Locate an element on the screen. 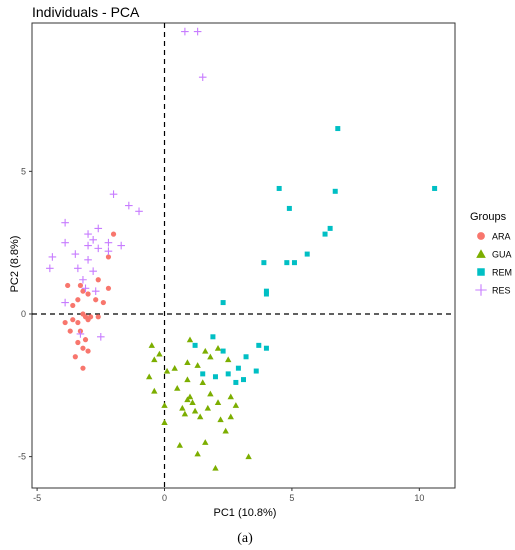  x-axis-ticks: -5 0 5 10 is located at coordinates (228, 495).